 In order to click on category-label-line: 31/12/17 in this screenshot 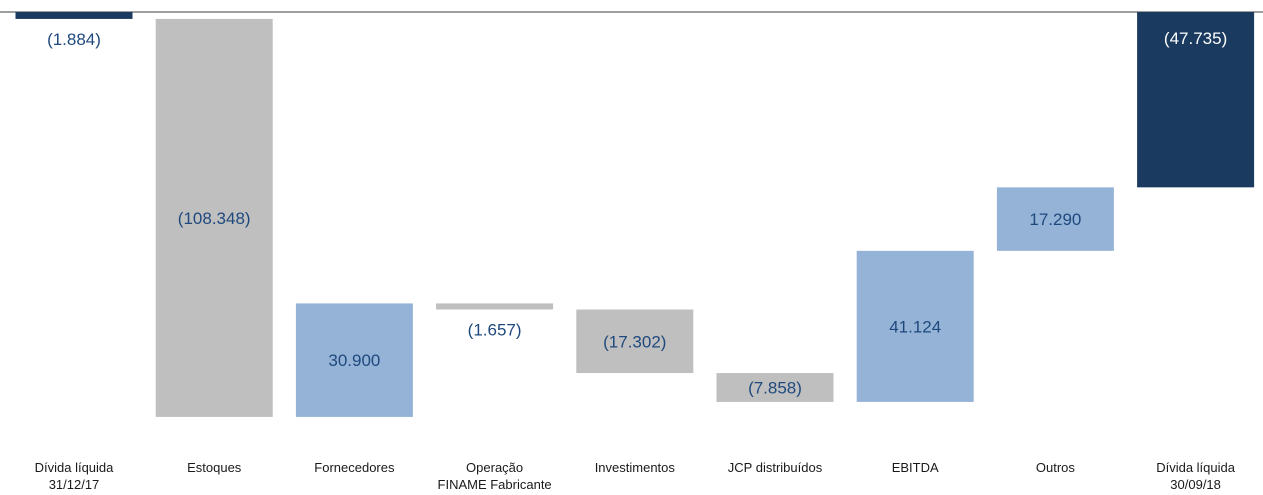, I will do `click(74, 484)`.